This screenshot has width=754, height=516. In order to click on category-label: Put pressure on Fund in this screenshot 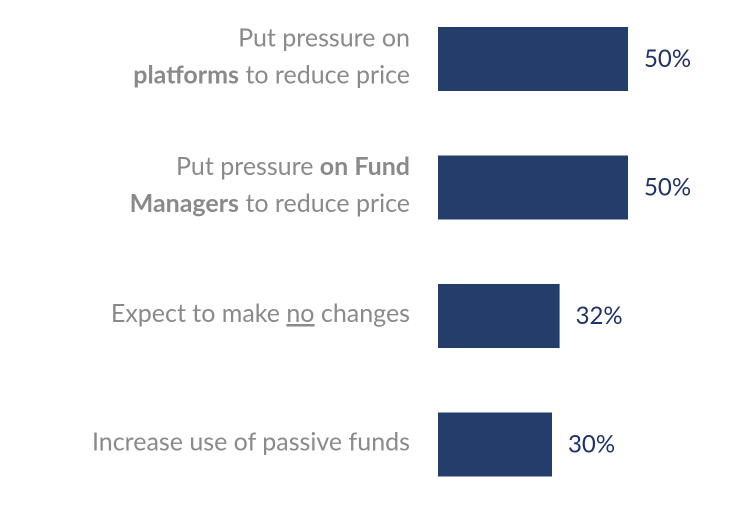, I will do `click(293, 166)`.